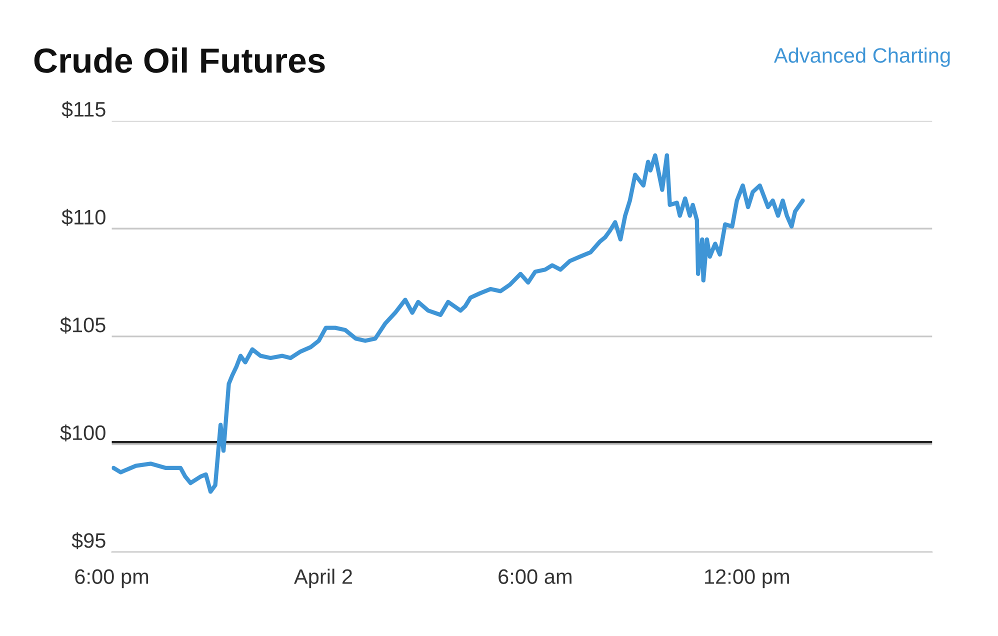  What do you see at coordinates (111, 578) in the screenshot?
I see `x-tick-label: 6:00 pm` at bounding box center [111, 578].